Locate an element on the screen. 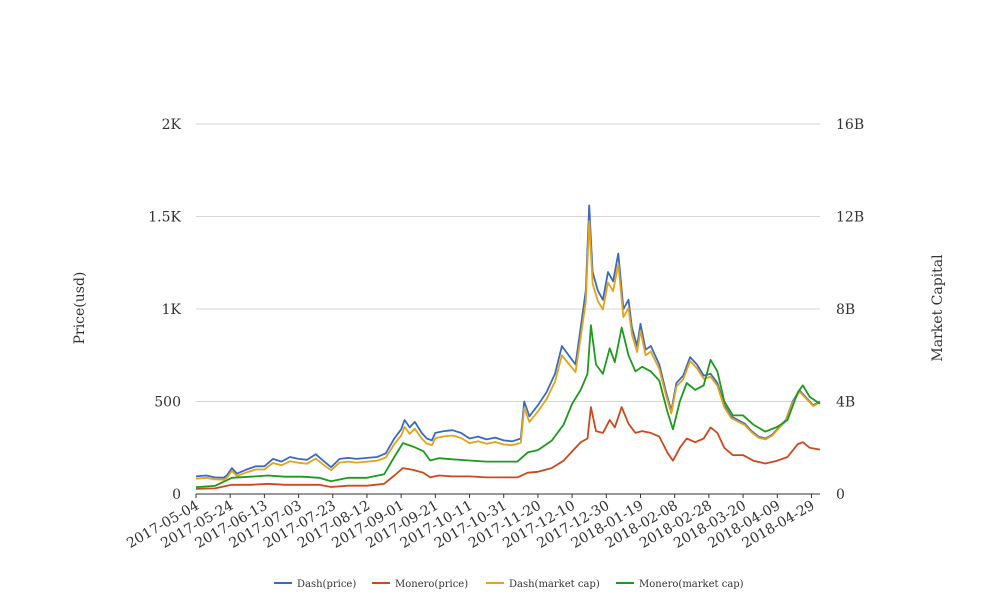 This screenshot has width=1008, height=616. y-left-ticks: 0 500 1K 1.5K 2K is located at coordinates (164, 310).